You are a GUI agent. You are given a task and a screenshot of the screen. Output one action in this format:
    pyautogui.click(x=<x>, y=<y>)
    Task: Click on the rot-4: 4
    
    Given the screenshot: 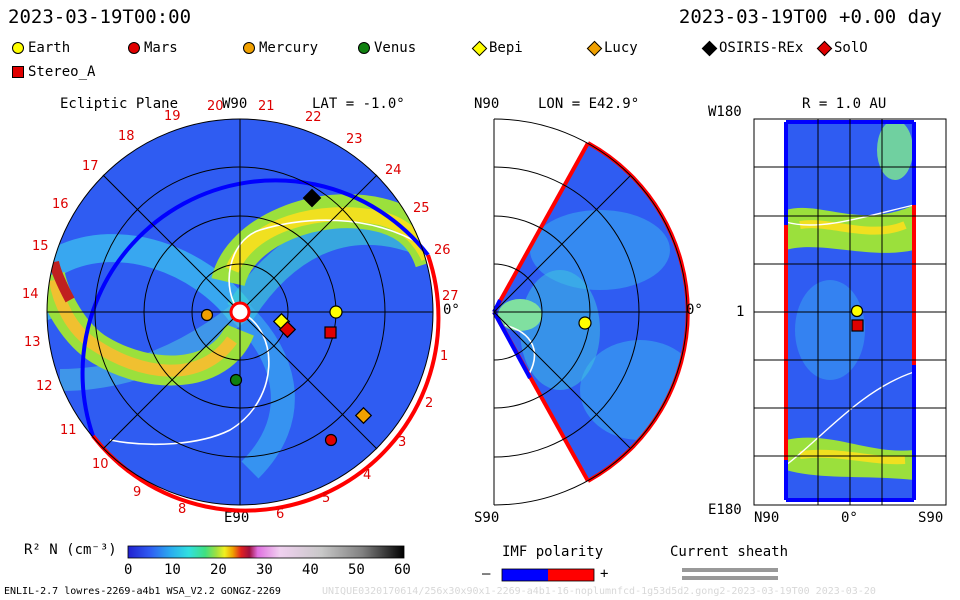 What is the action you would take?
    pyautogui.click(x=367, y=475)
    